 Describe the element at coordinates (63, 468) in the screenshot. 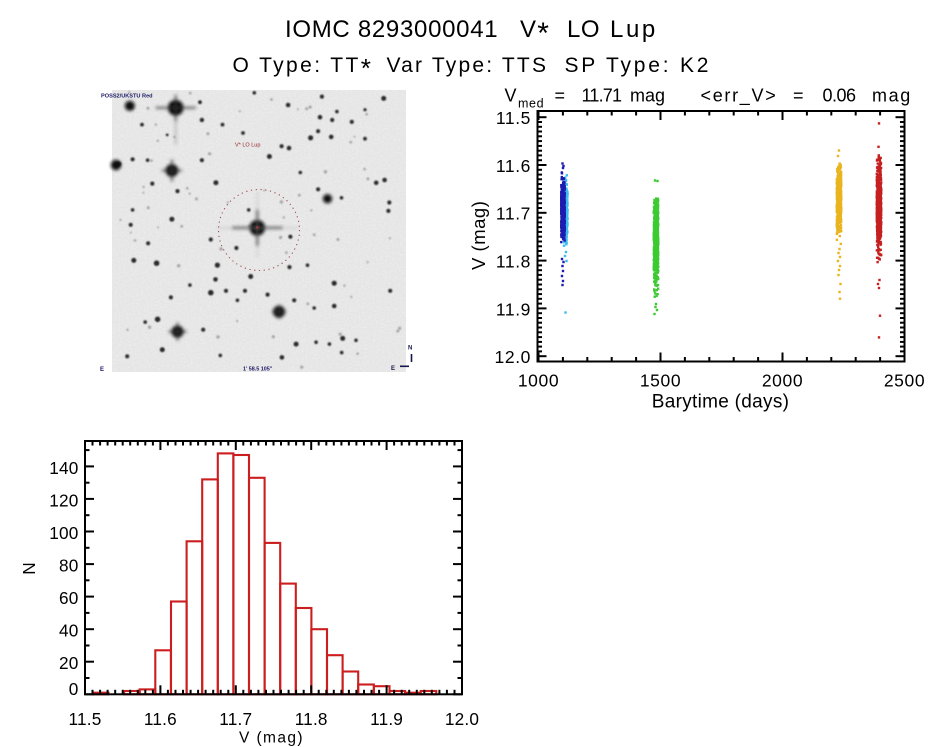

I see `svg-text: 140` at that location.